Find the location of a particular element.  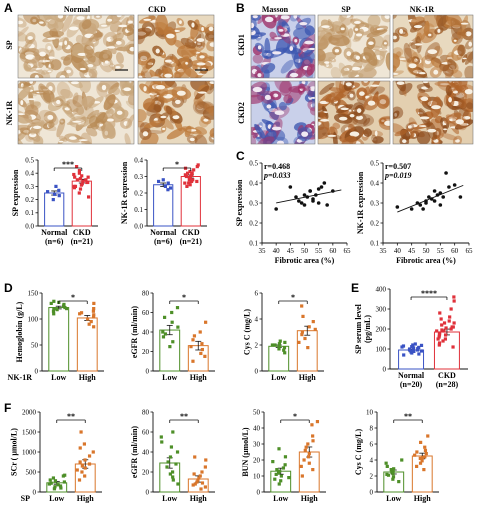

bar is located at coordinates (163, 205).